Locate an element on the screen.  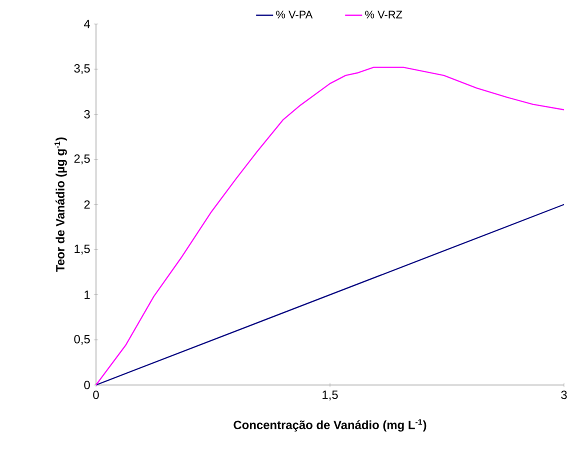
y-tick-label: 2,5 is located at coordinates (82, 159).